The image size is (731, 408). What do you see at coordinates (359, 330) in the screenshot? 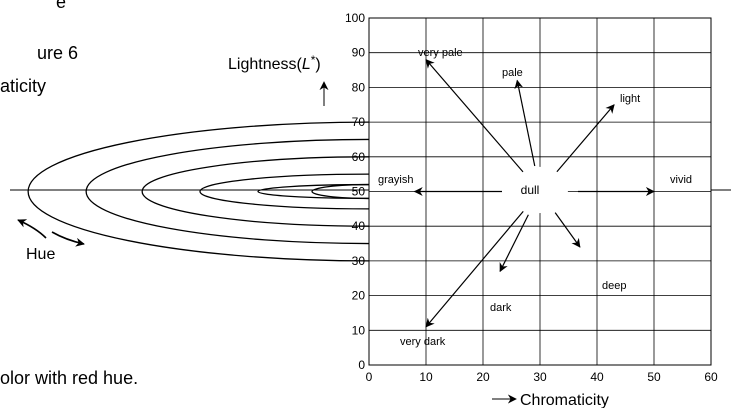
I see `y-tick-label: 10` at bounding box center [359, 330].